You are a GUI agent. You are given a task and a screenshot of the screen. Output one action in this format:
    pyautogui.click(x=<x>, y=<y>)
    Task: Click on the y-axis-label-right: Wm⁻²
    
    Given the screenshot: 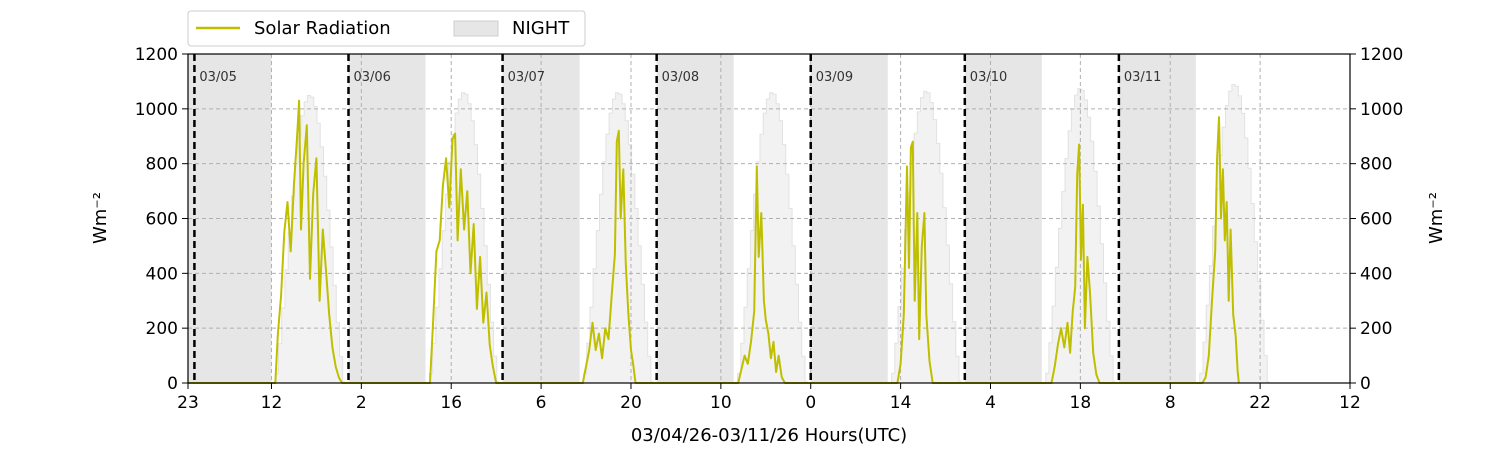 What is the action you would take?
    pyautogui.click(x=1436, y=218)
    